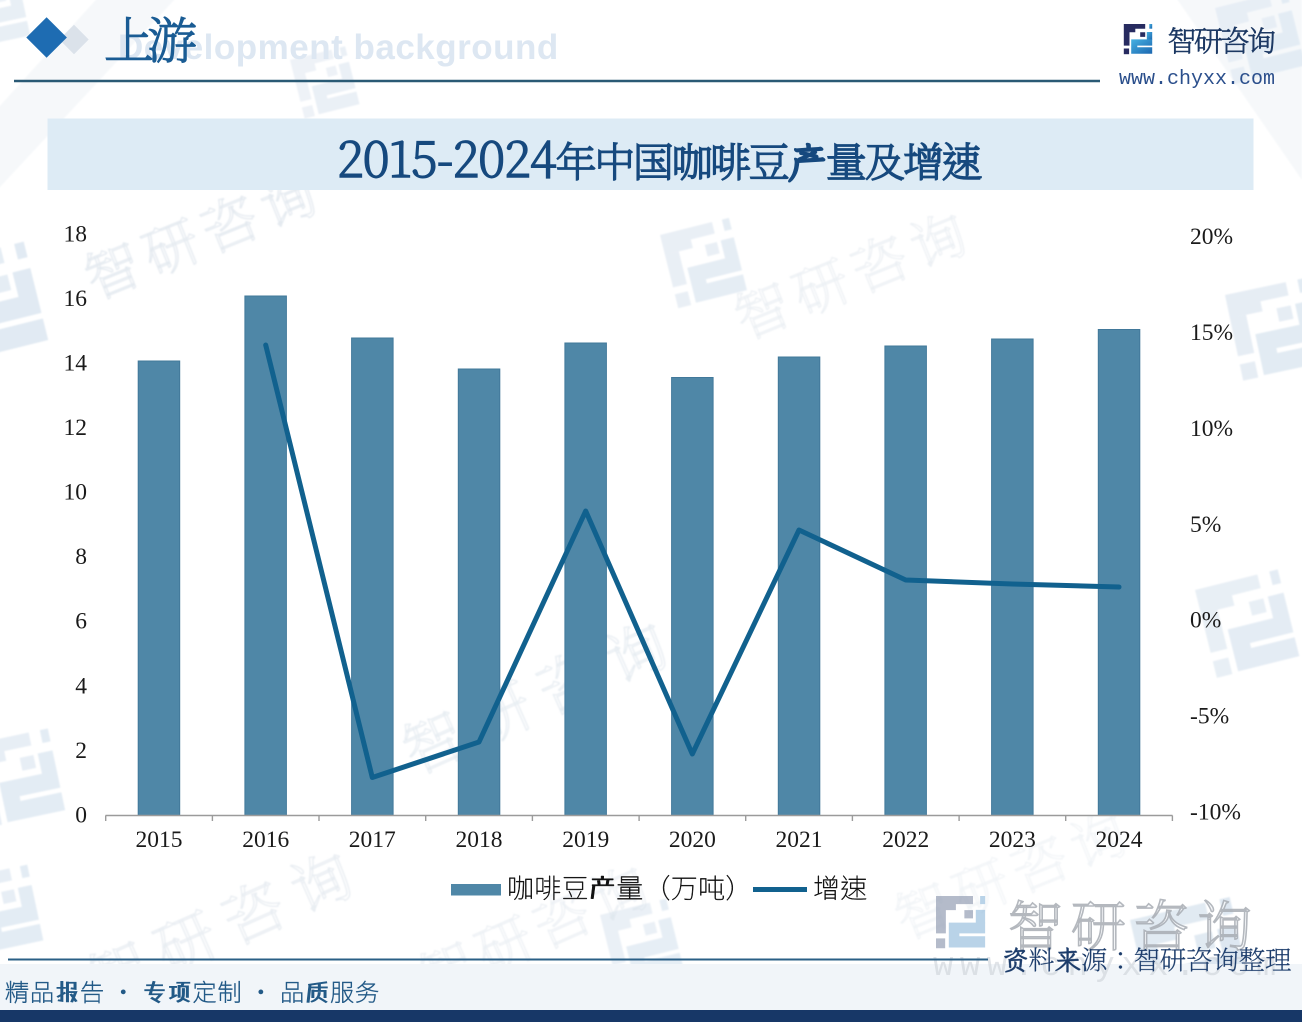 Image resolution: width=1302 pixels, height=1022 pixels. I want to click on svg-text: 16, so click(76, 299).